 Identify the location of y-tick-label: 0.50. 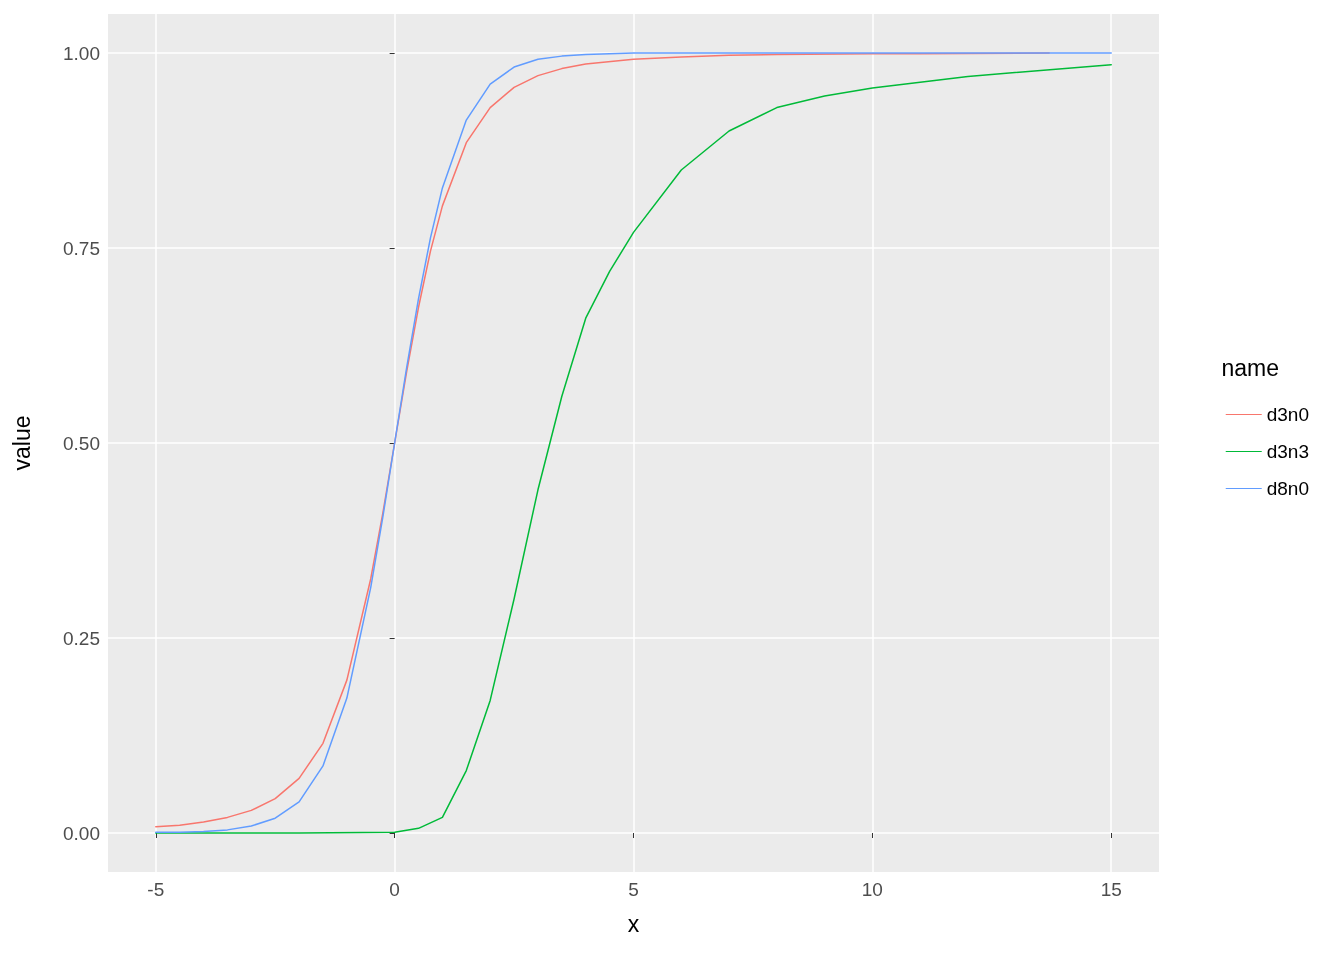
(81, 443).